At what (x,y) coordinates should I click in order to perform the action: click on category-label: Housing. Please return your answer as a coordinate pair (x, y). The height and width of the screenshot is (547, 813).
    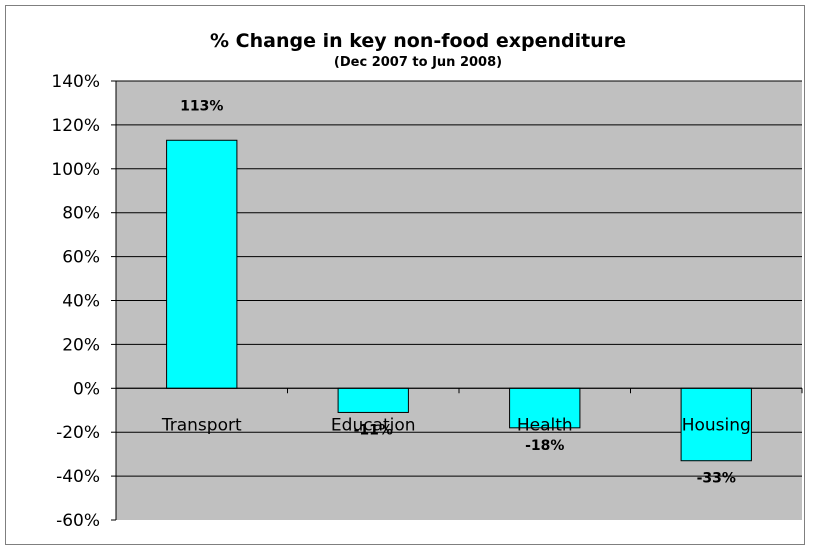
    Looking at the image, I should click on (716, 425).